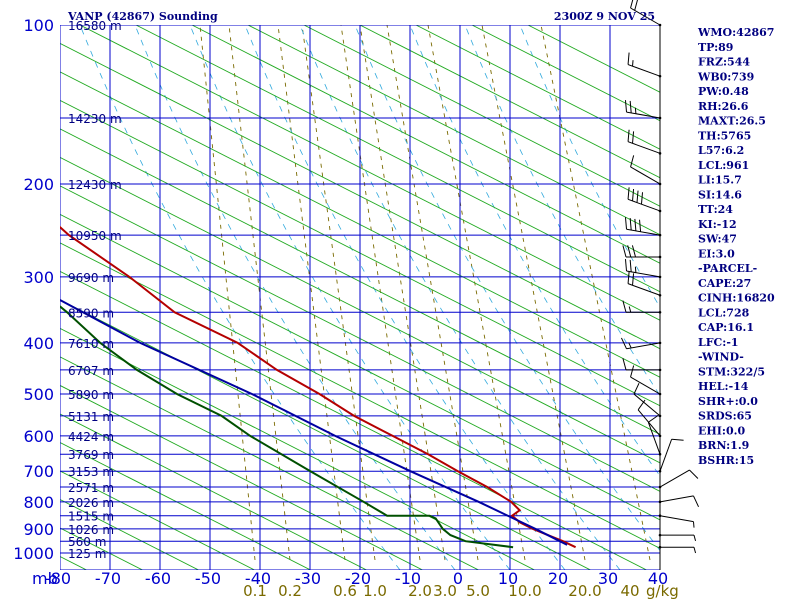 This screenshot has width=800, height=600. Describe the element at coordinates (208, 578) in the screenshot. I see `temperature-tick-label: -50` at that location.